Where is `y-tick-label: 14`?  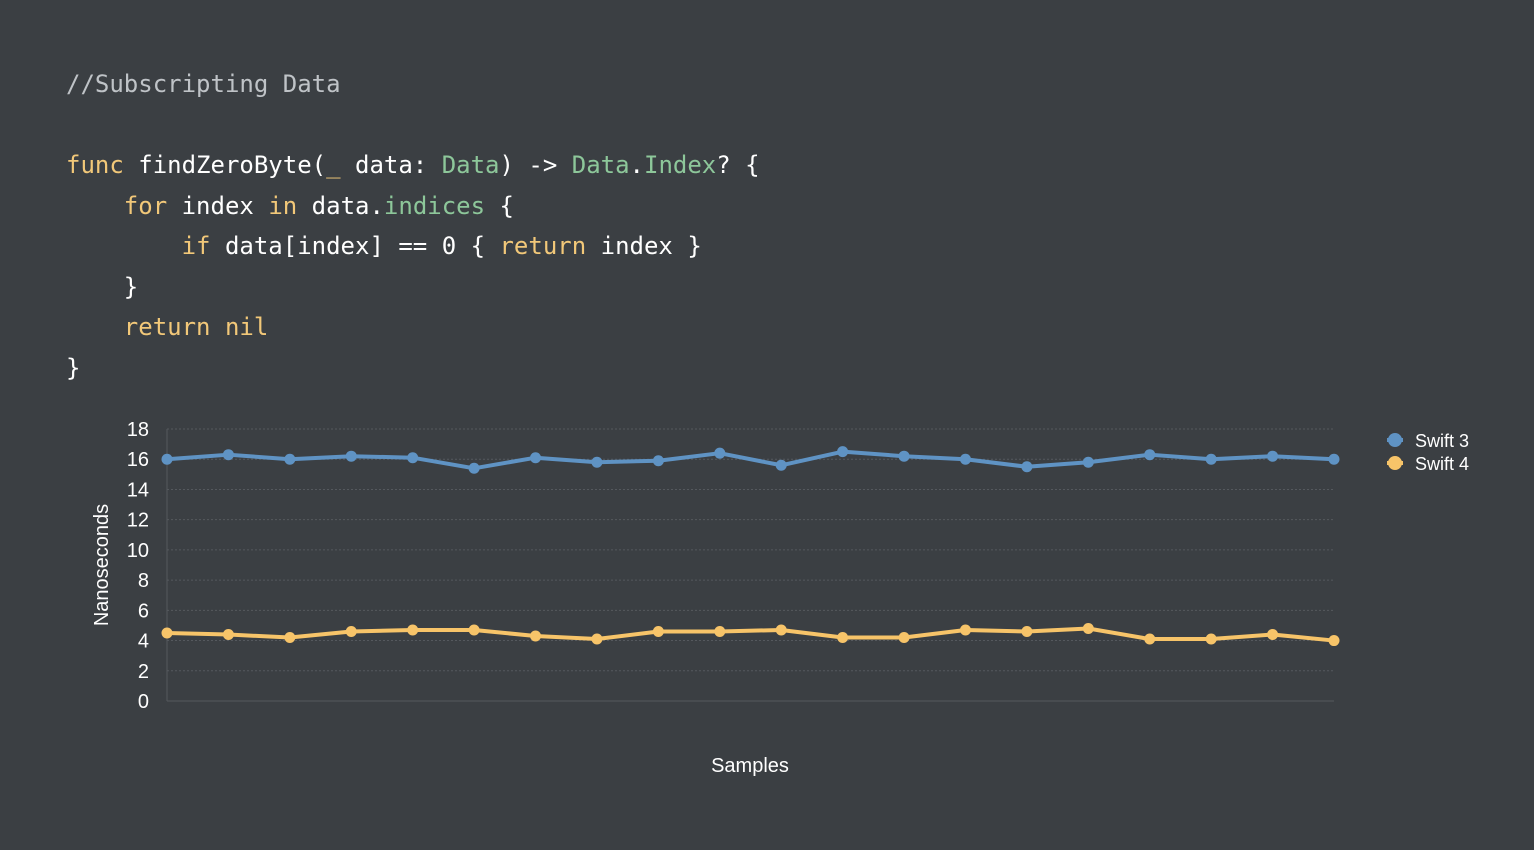 y-tick-label: 14 is located at coordinates (138, 490).